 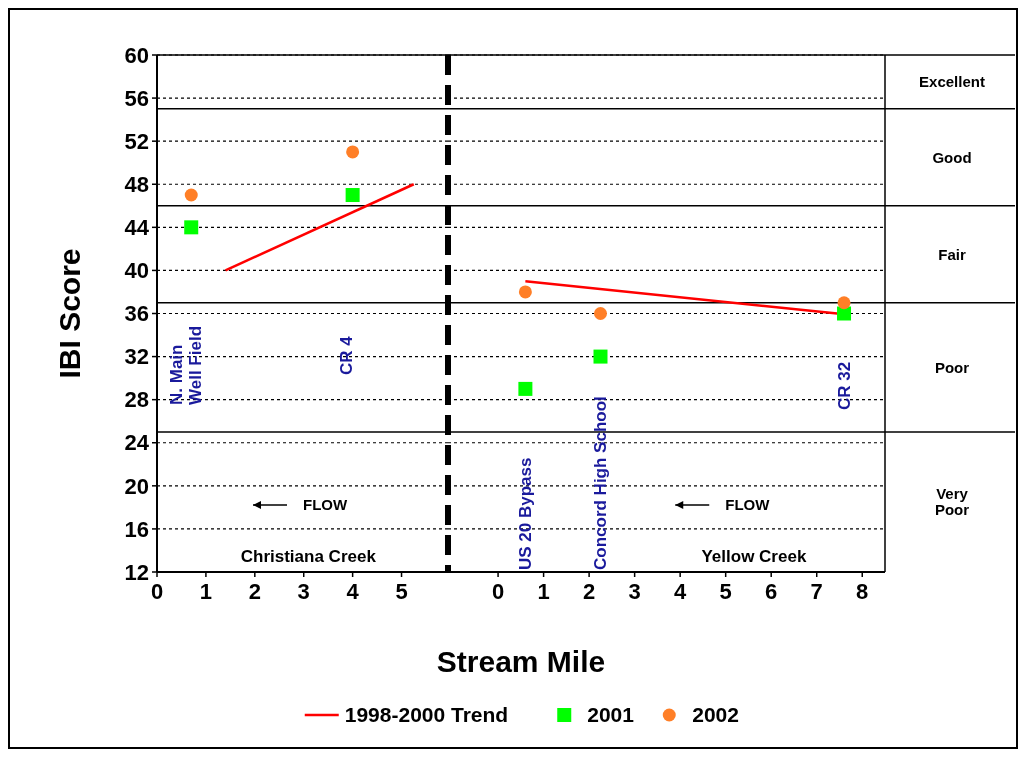 I want to click on text: Good, so click(x=952, y=157).